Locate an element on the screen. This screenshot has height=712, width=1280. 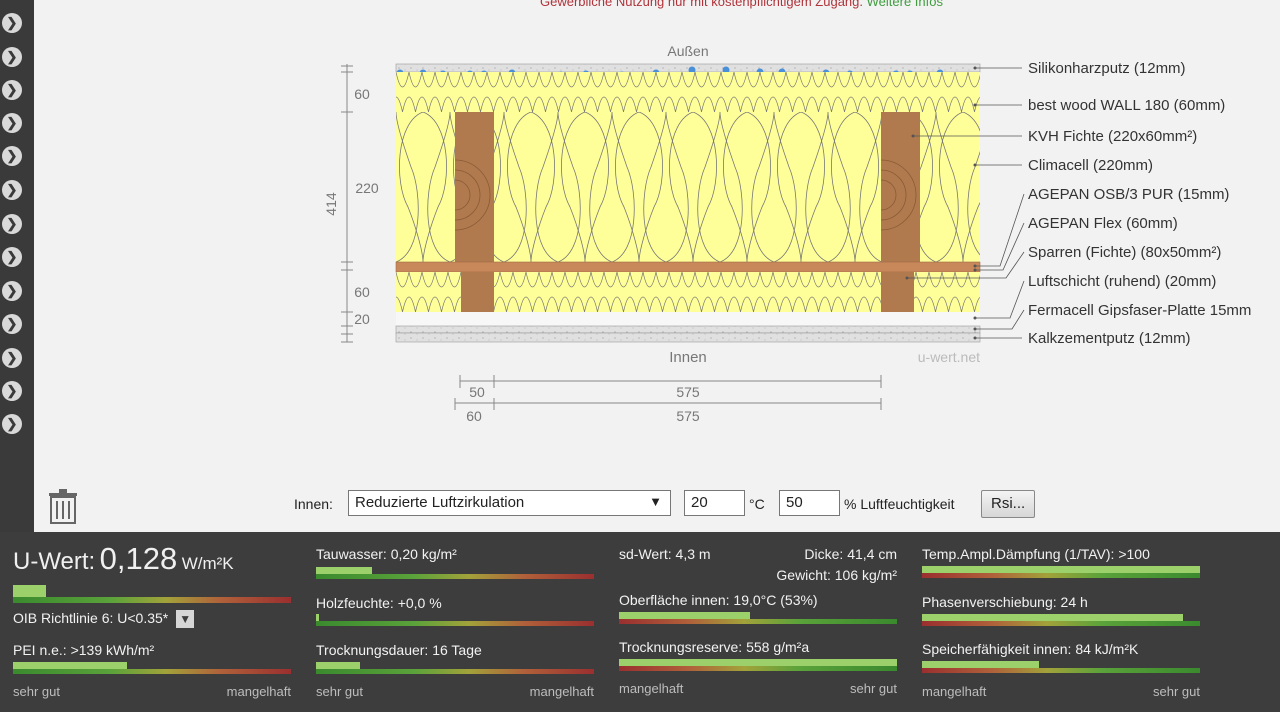
tauwasser-bar is located at coordinates (455, 573).